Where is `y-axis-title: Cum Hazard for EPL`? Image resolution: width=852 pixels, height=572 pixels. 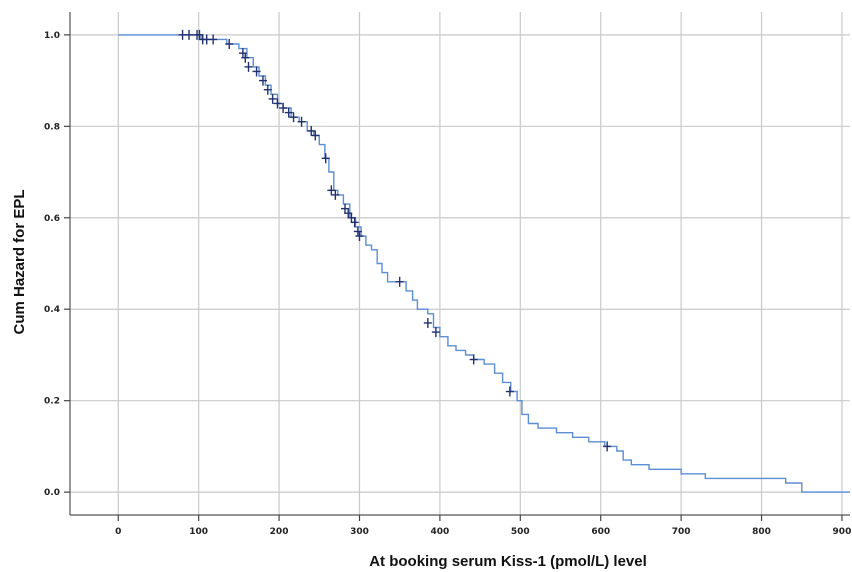
y-axis-title: Cum Hazard for EPL is located at coordinates (19, 261).